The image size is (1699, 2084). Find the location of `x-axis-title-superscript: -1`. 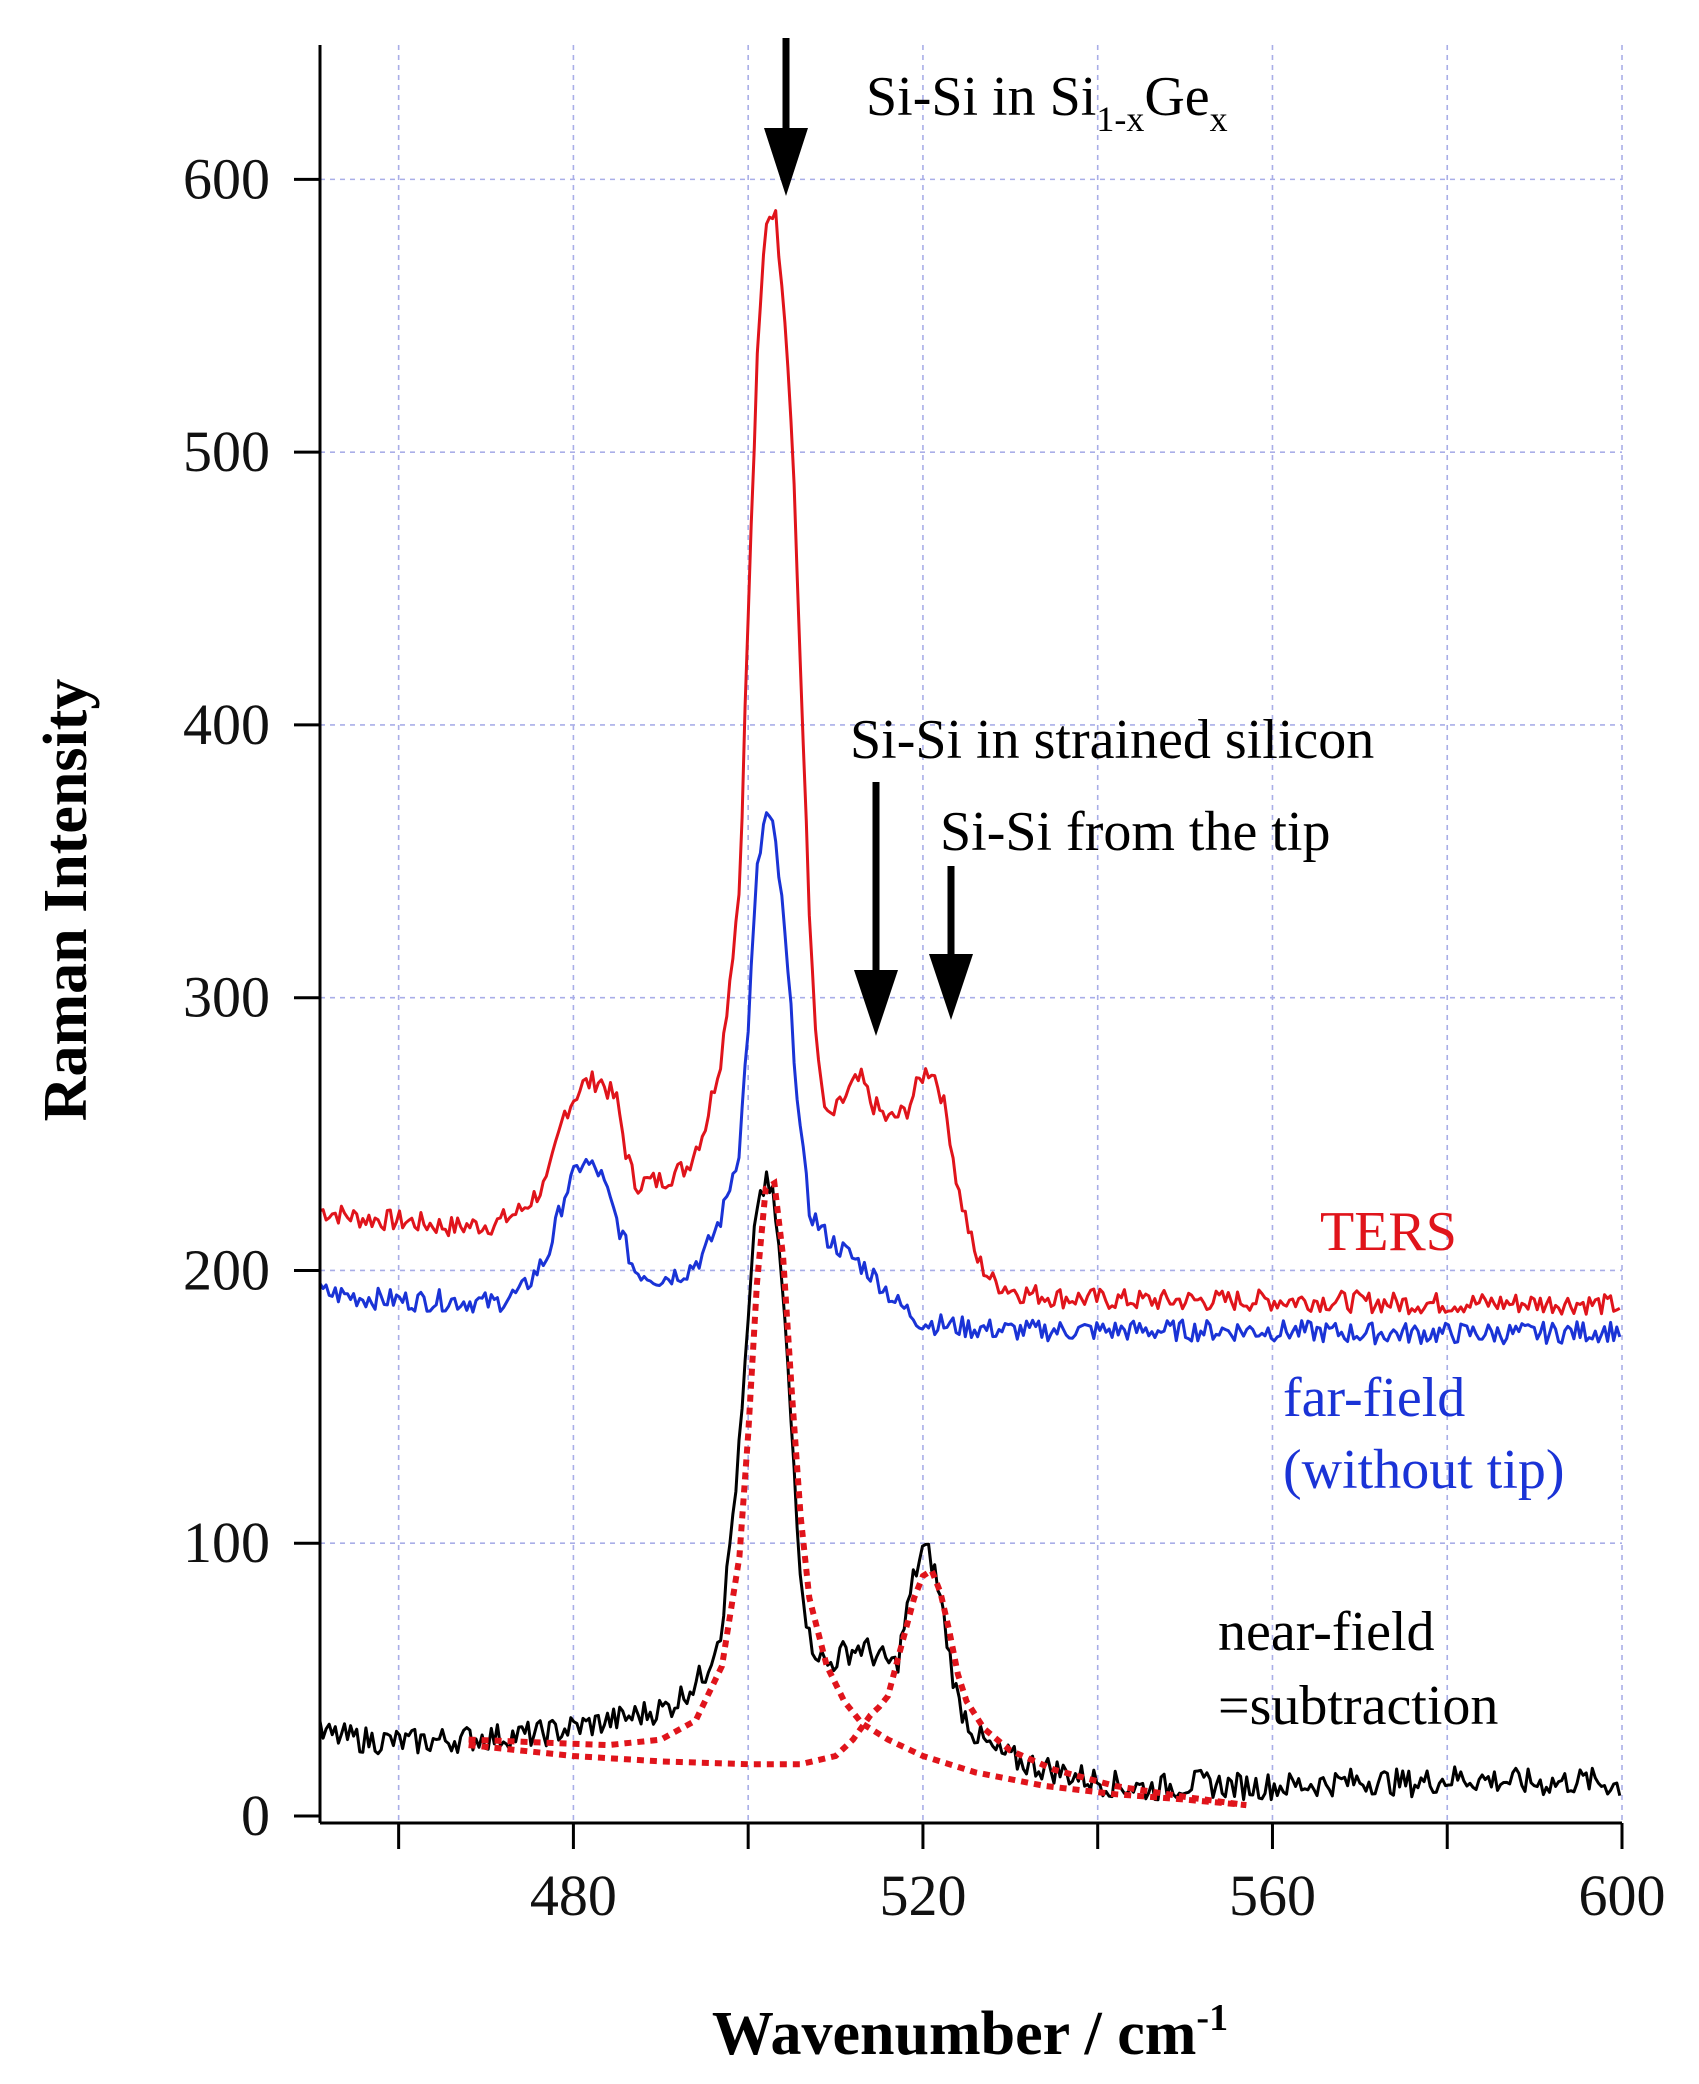

x-axis-title-superscript: -1 is located at coordinates (1212, 2018).